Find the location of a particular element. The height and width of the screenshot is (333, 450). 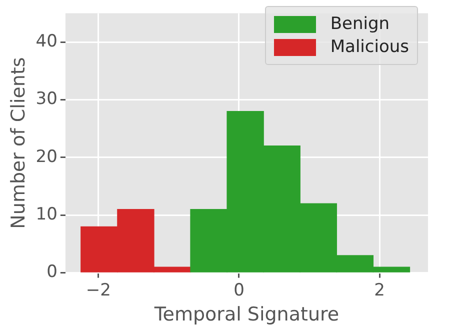

y-axis-title: Number of Clients is located at coordinates (18, 143).